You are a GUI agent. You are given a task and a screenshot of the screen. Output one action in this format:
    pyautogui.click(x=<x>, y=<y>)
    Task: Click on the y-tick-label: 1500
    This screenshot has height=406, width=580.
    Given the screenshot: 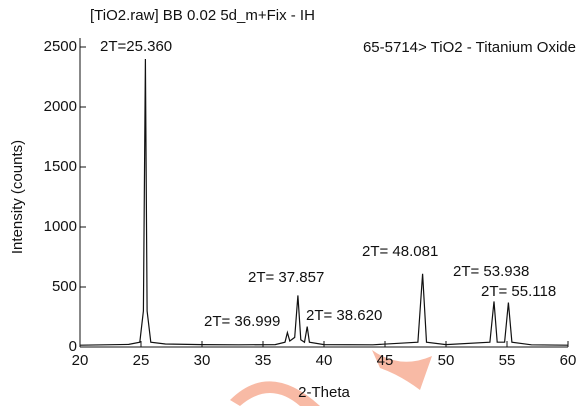 What is the action you would take?
    pyautogui.click(x=60, y=166)
    